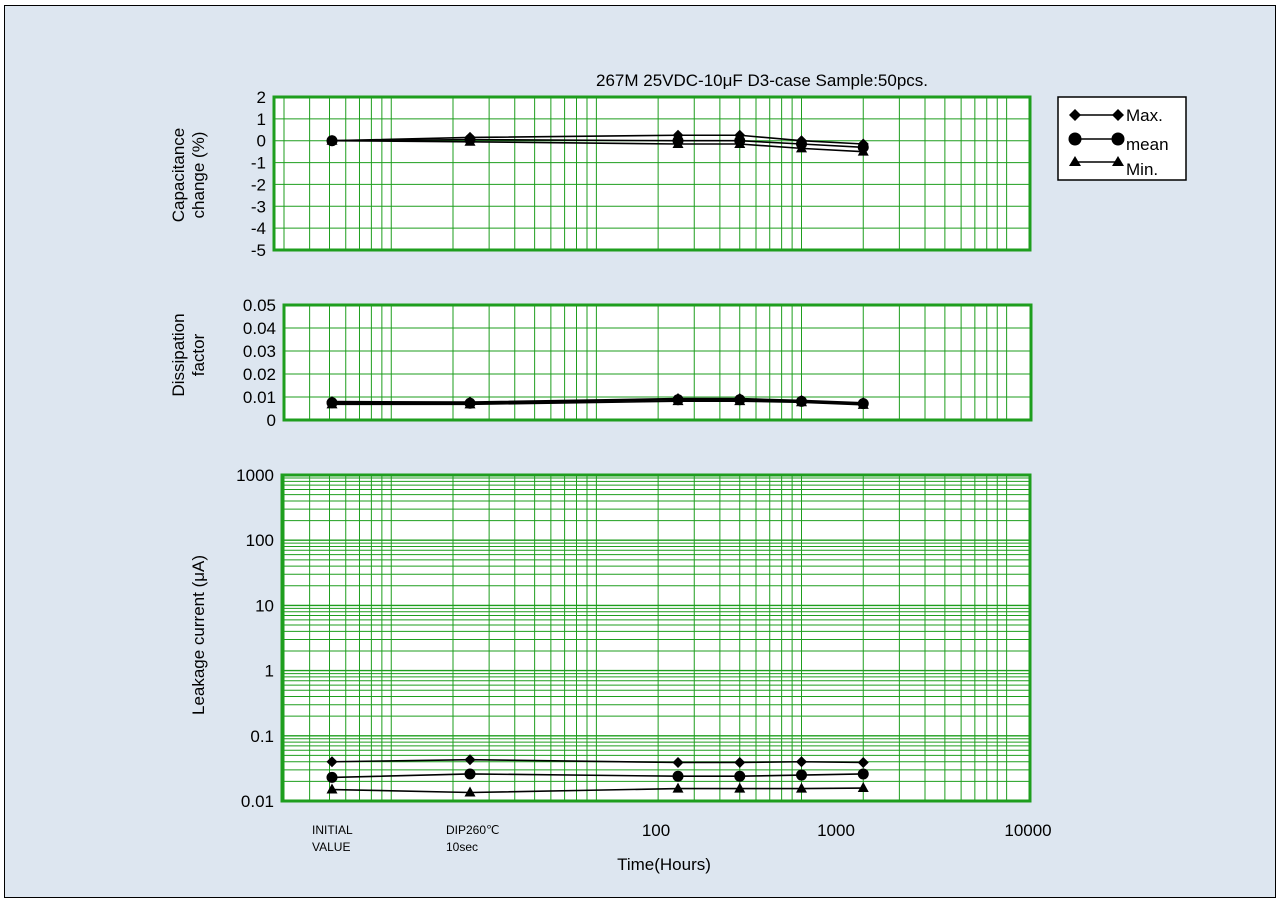  I want to click on y-tick-label: 0.02, so click(259, 374).